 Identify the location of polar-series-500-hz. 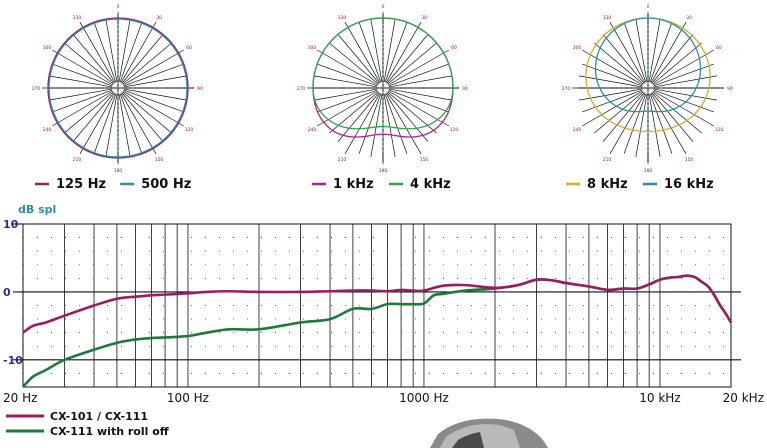
(118, 88).